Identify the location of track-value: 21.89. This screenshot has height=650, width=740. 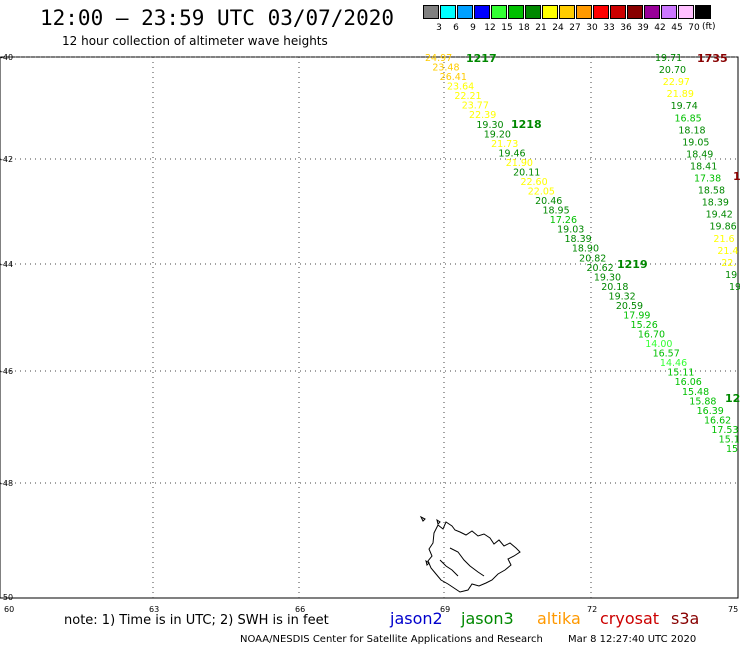
(680, 94).